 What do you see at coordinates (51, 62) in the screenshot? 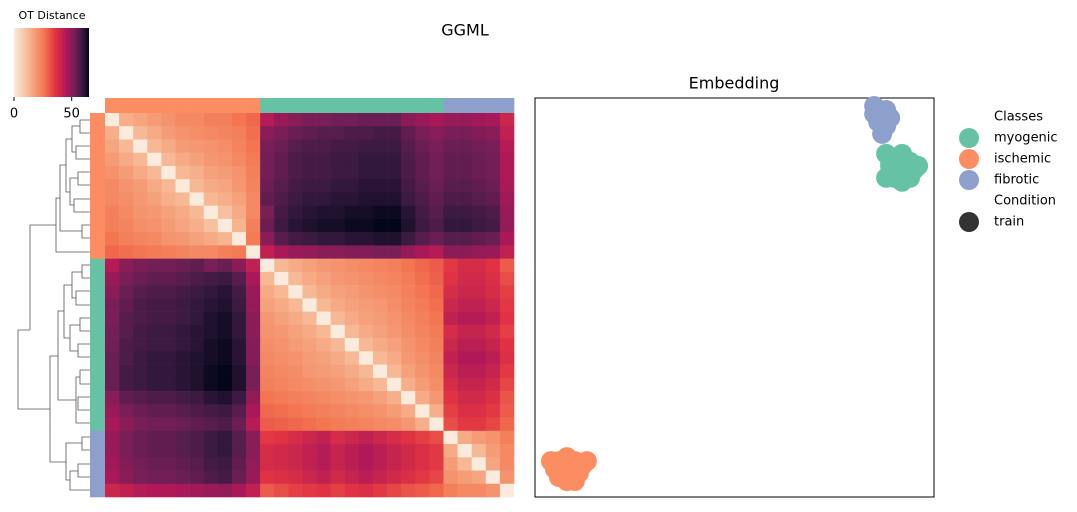
I see `colorbar` at bounding box center [51, 62].